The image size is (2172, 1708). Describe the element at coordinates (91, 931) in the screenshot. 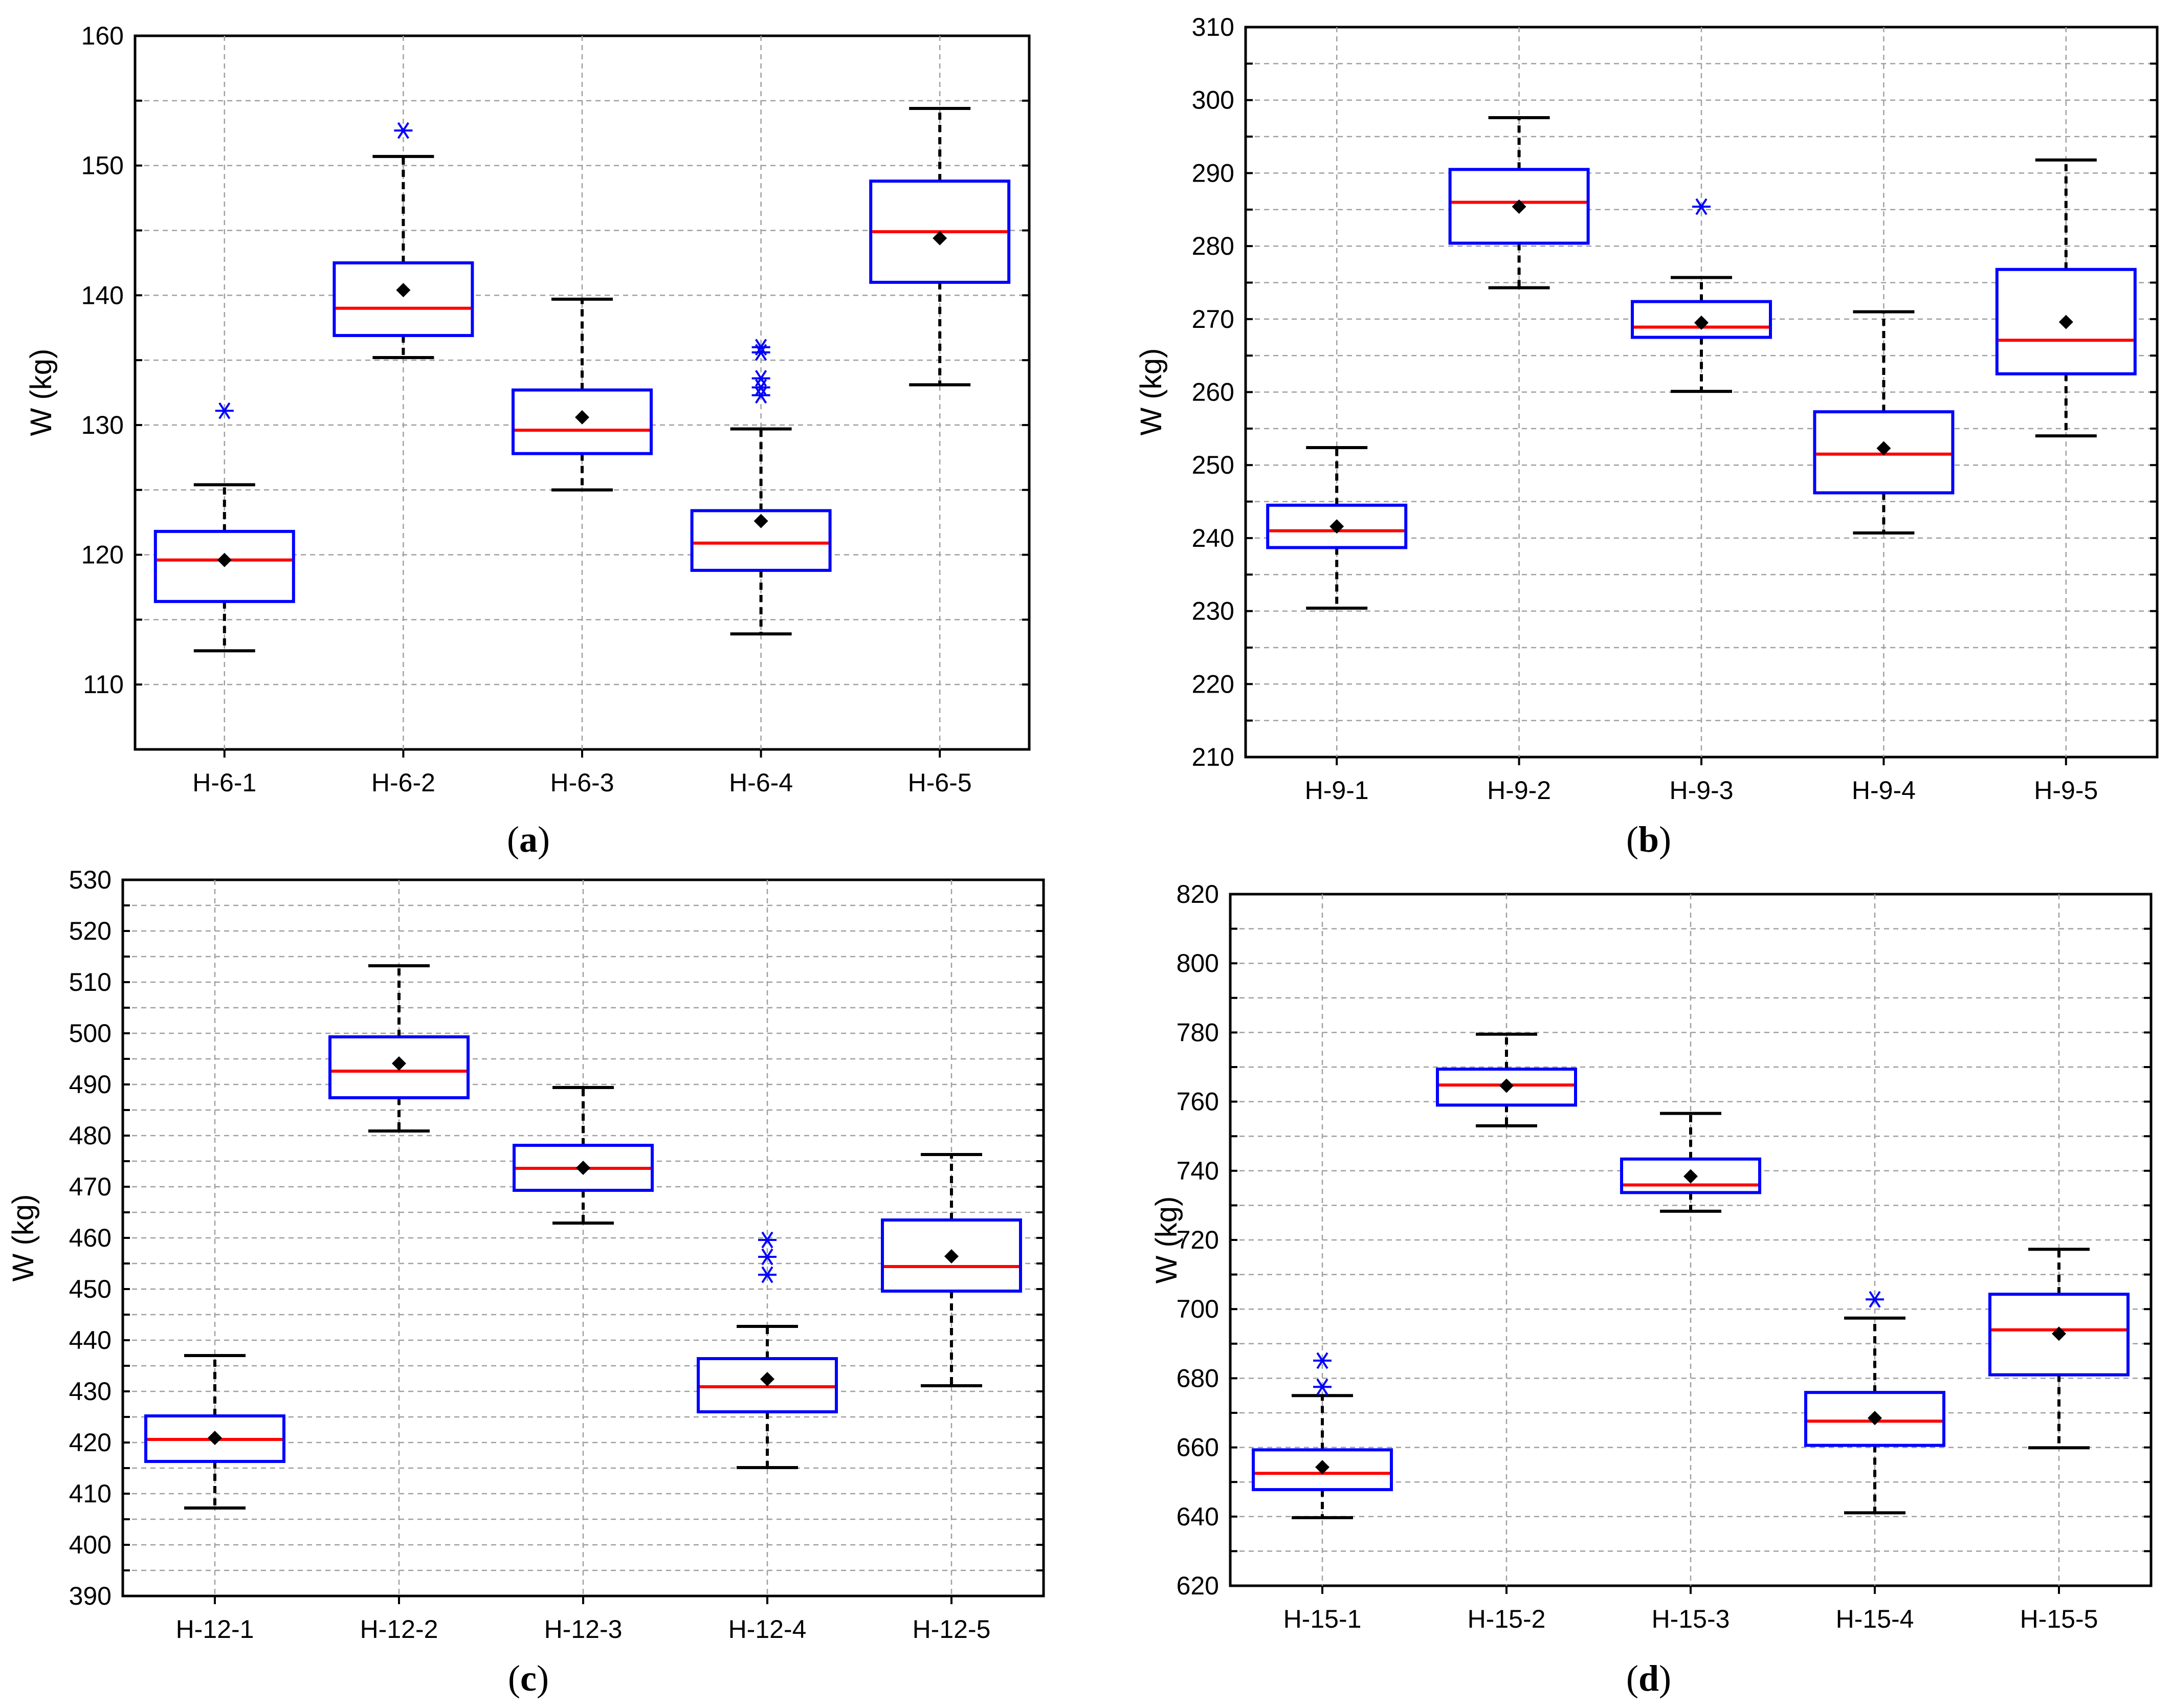

I see `y-tick-label: 520` at that location.